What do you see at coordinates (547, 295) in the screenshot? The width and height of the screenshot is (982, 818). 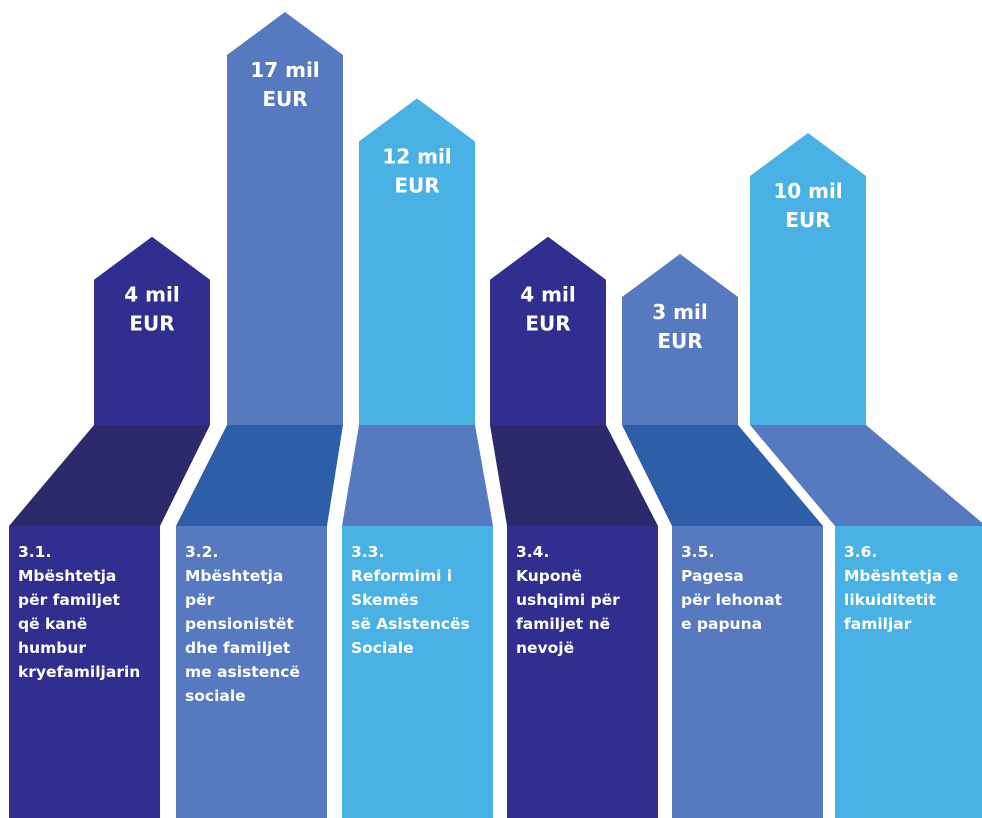 I see `value-label-4-line-1: 4 mil` at bounding box center [547, 295].